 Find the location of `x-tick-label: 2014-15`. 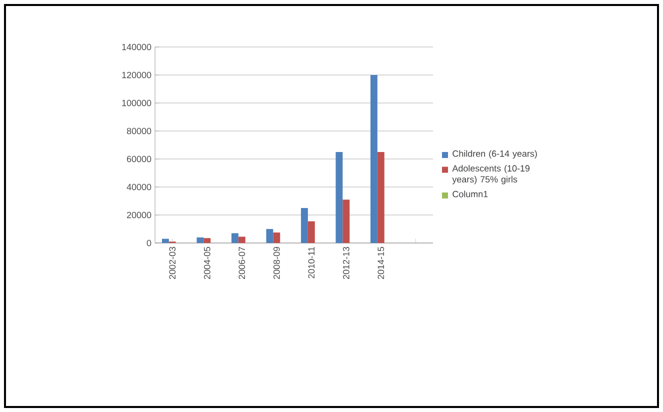

x-tick-label: 2014-15 is located at coordinates (381, 262).